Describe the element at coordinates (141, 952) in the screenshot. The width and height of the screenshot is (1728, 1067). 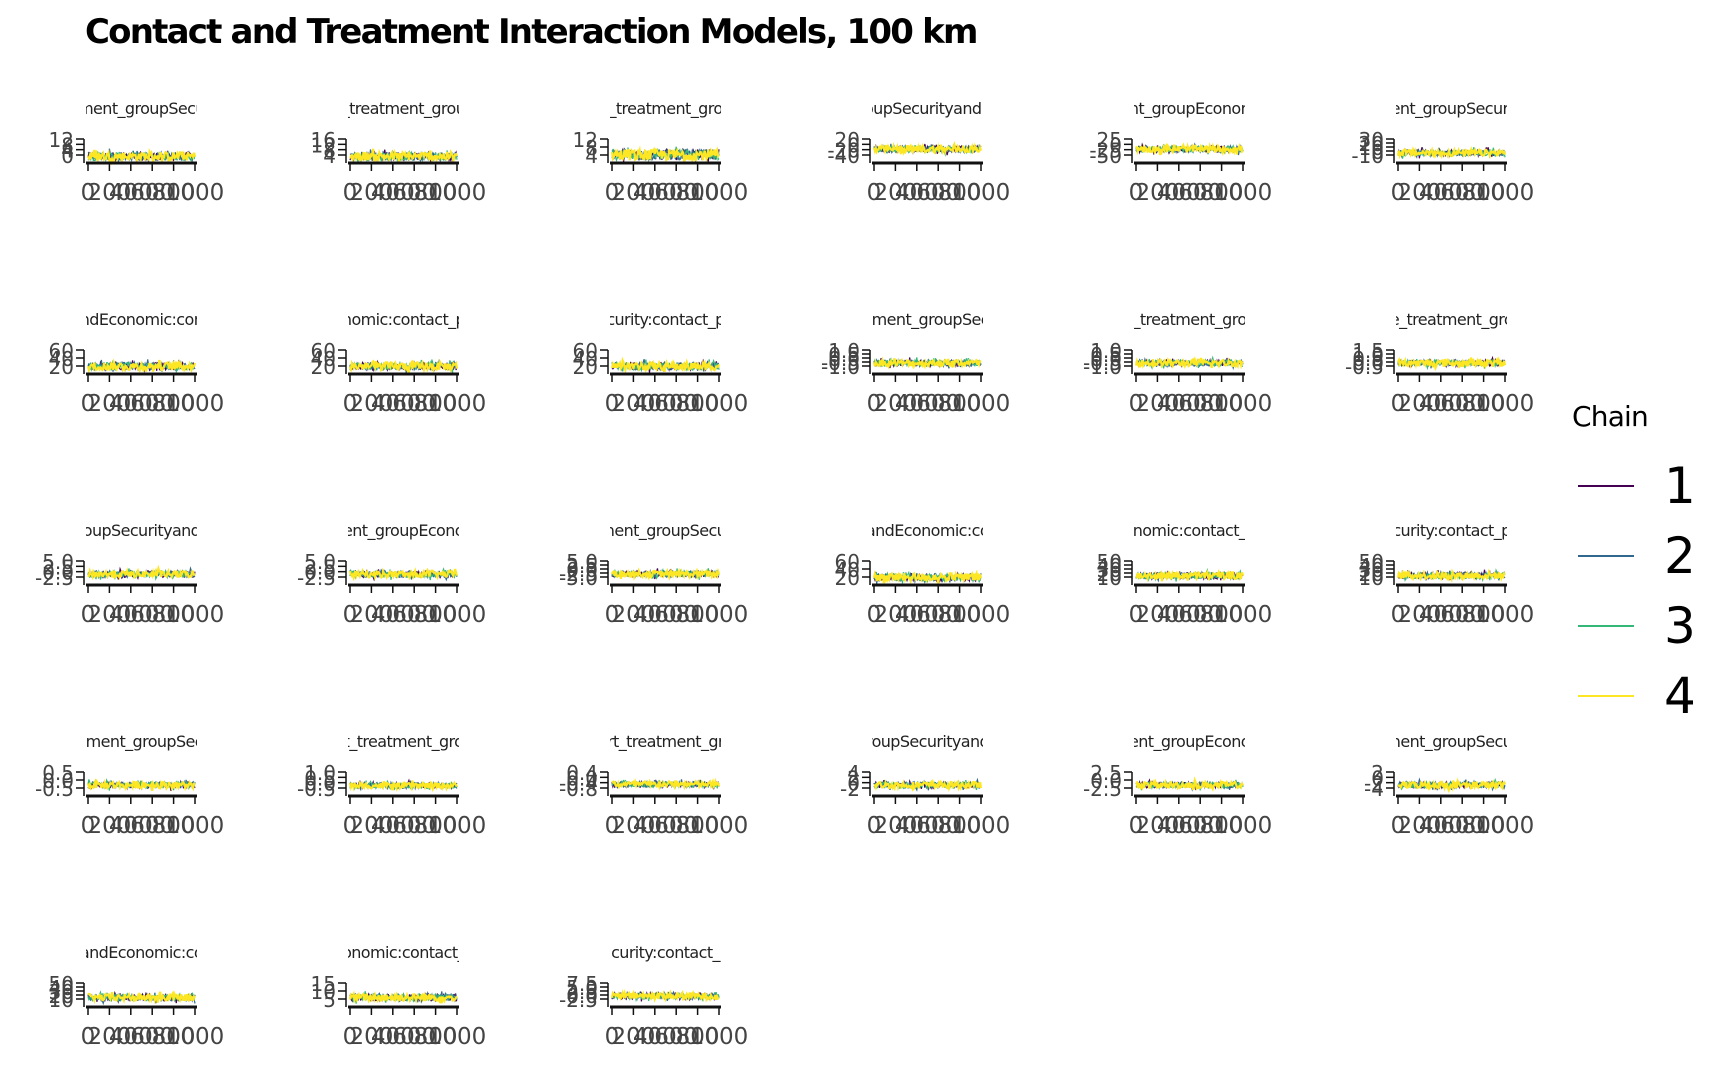
I see `facet-strip-label: andEconomic:co` at that location.